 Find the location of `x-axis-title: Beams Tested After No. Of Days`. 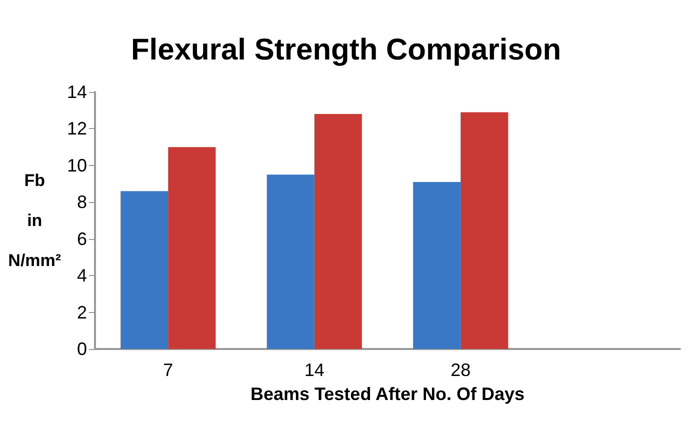

x-axis-title: Beams Tested After No. Of Days is located at coordinates (387, 394).